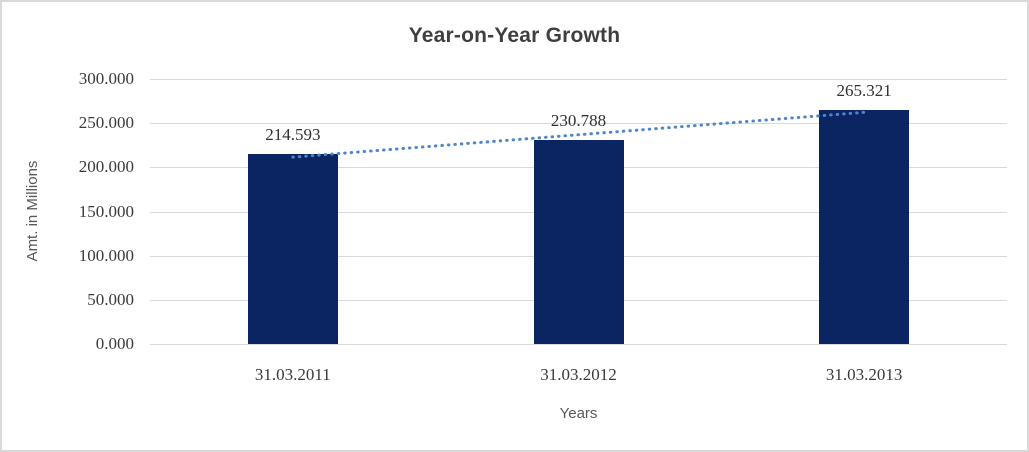 The image size is (1029, 452). What do you see at coordinates (578, 242) in the screenshot?
I see `bar-31.03.2012` at bounding box center [578, 242].